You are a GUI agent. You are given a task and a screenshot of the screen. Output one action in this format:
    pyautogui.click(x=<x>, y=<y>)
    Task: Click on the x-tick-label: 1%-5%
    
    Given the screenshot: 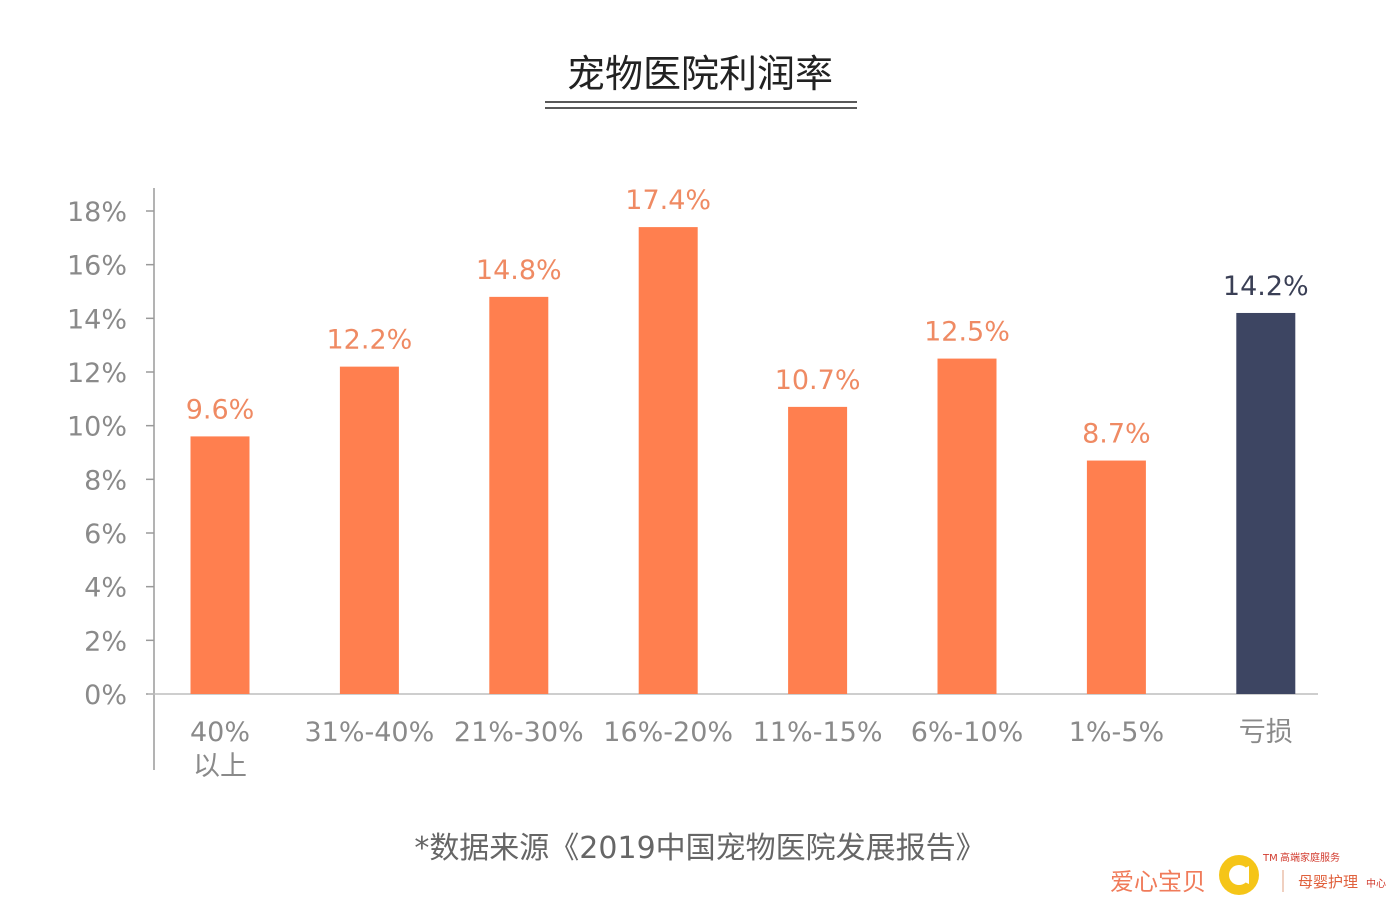 What is the action you would take?
    pyautogui.click(x=1116, y=732)
    